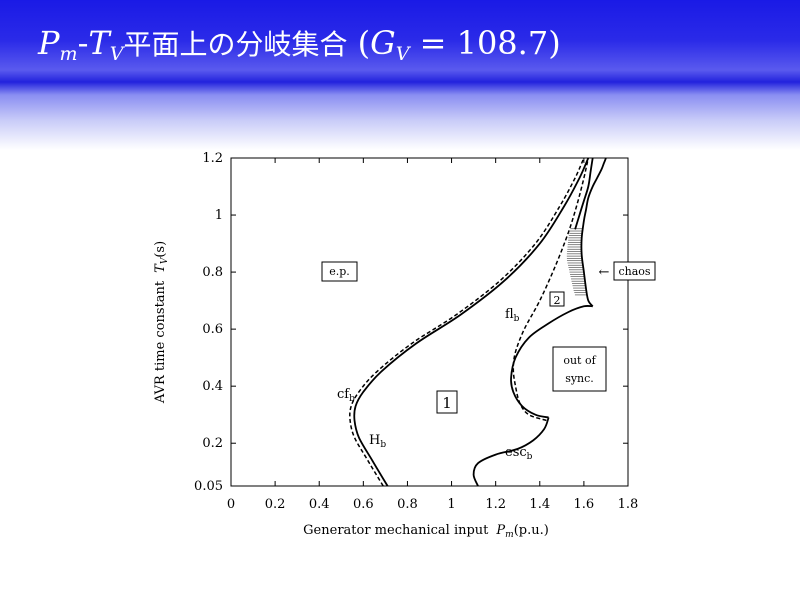 This screenshot has width=800, height=600. What do you see at coordinates (396, 530) in the screenshot?
I see `x-axis-label: Generator mechanical input` at bounding box center [396, 530].